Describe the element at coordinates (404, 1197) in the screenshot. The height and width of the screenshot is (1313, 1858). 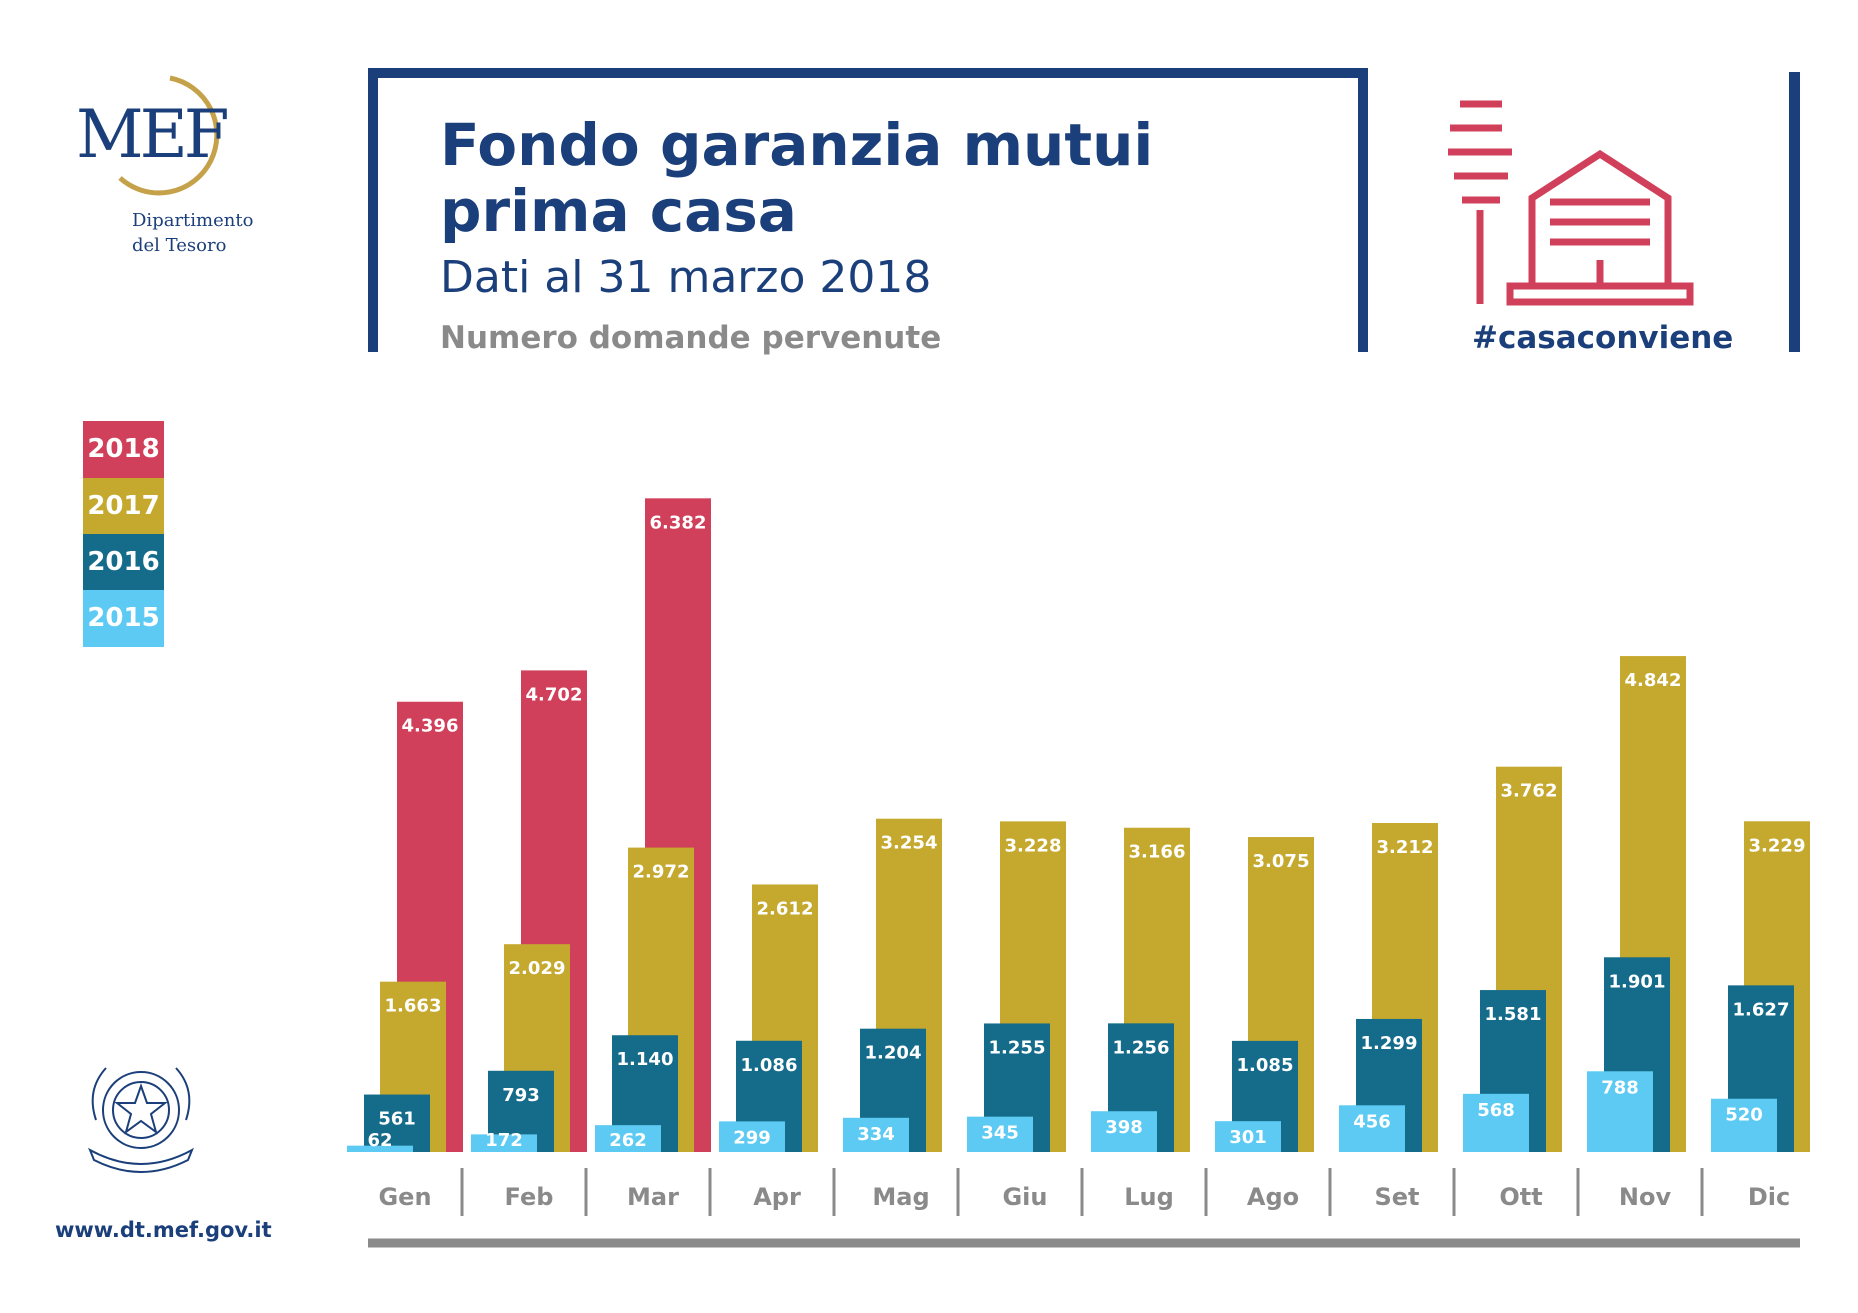
I see `x-tick-gen: Gen` at that location.